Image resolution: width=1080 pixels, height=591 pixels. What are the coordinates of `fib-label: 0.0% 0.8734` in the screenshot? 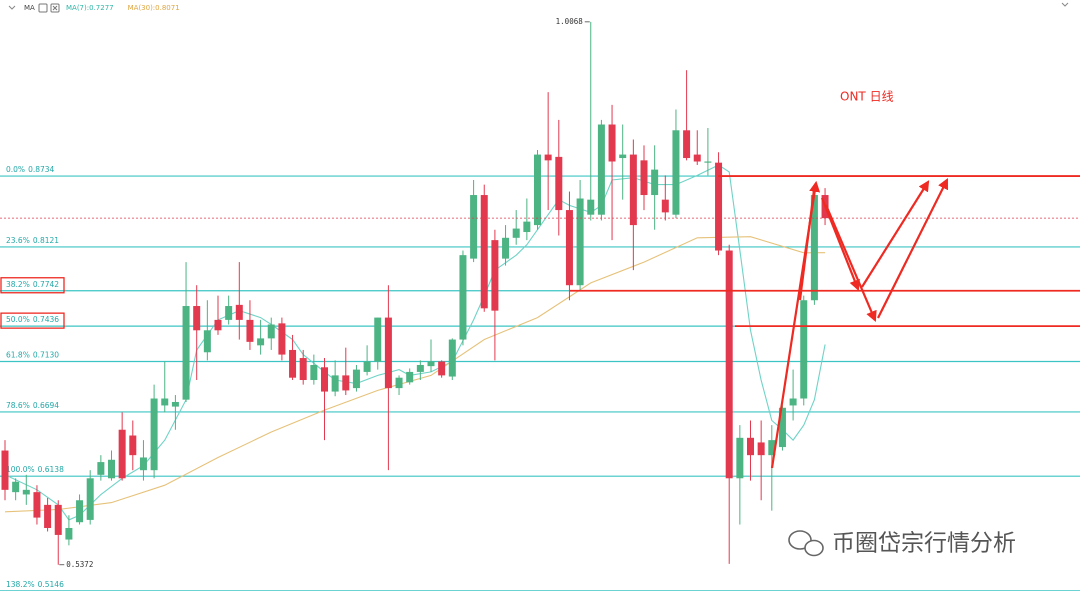 It's located at (30, 169).